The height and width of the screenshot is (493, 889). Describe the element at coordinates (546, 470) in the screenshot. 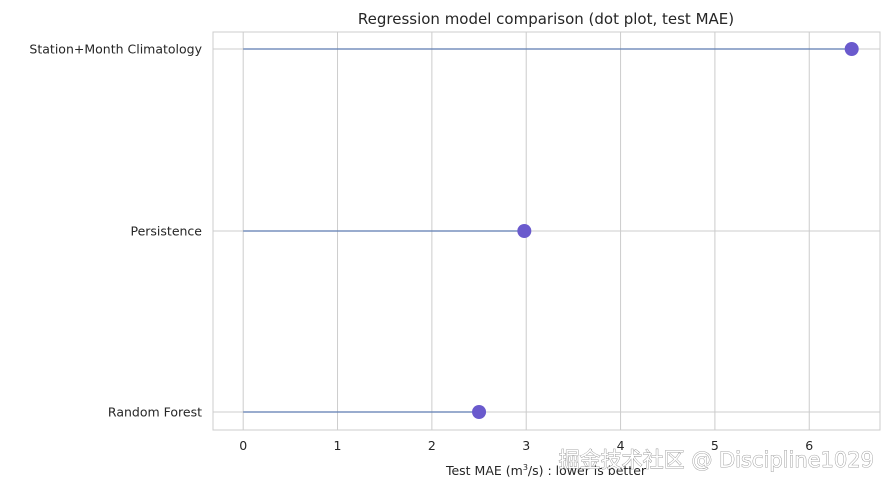

I see `x-axis-label: Test MAE (m3/s) : lower is better` at that location.